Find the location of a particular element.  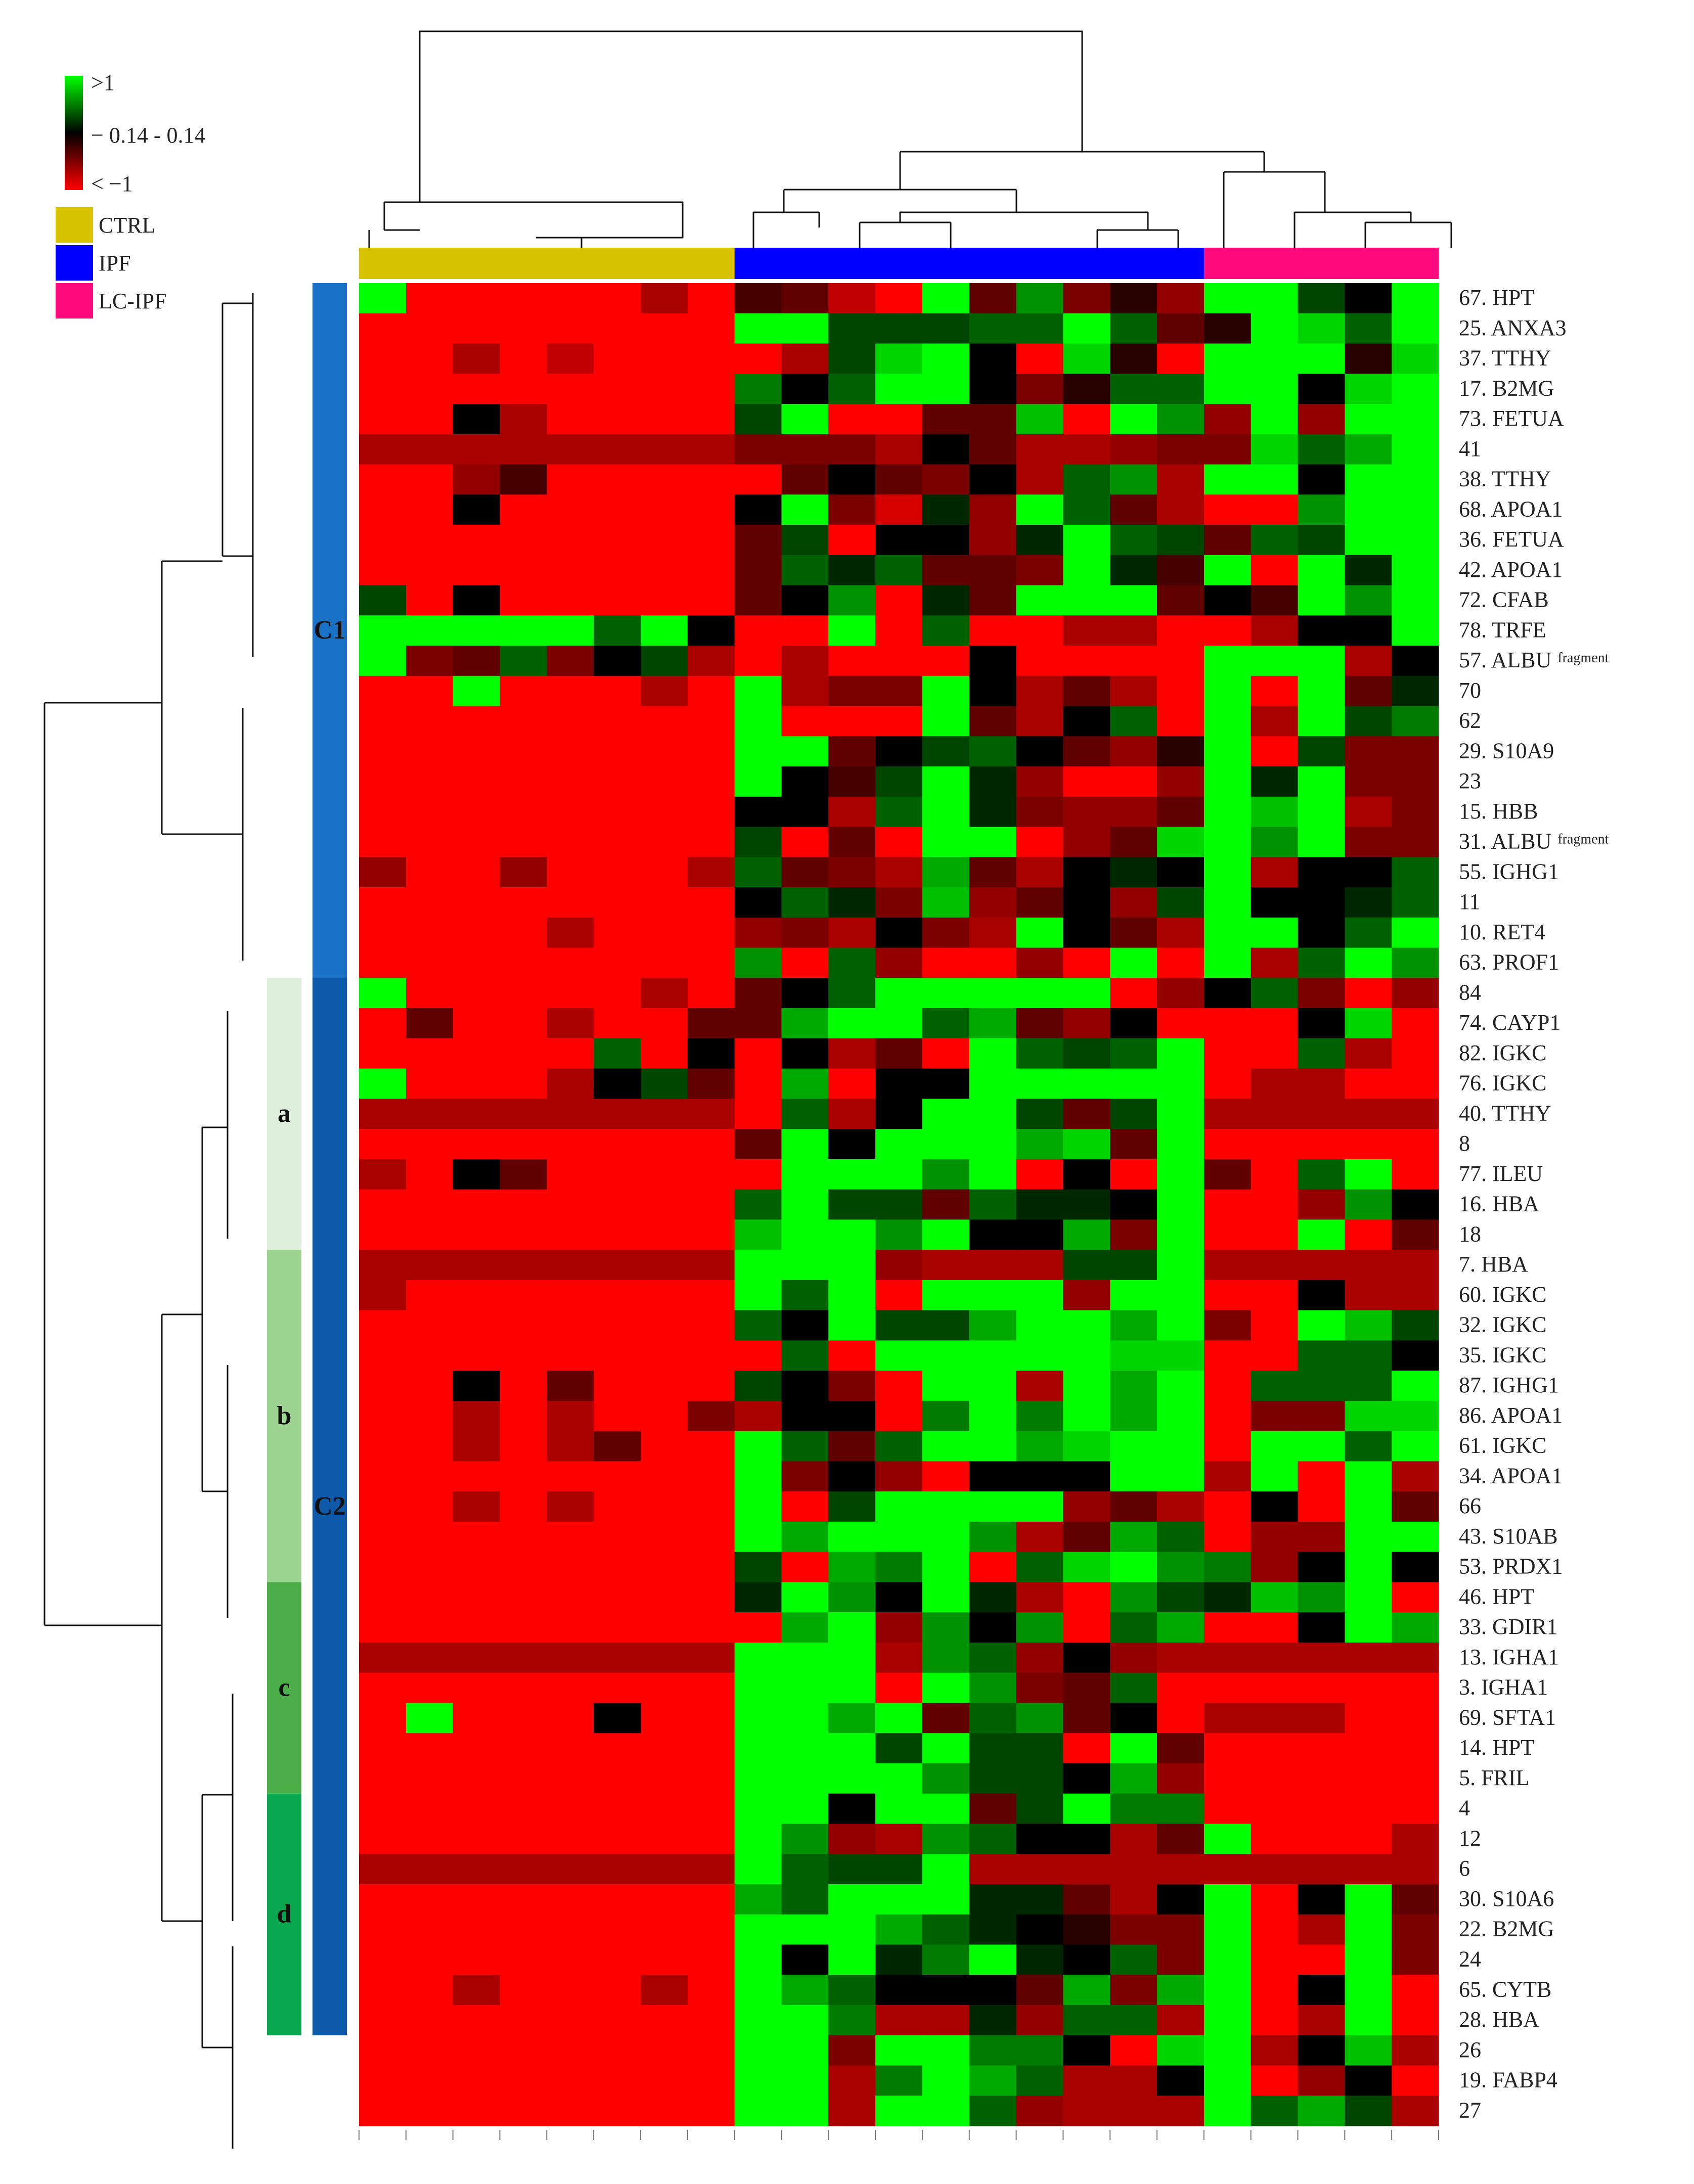

row-label: 60. IGKC is located at coordinates (1503, 1294).